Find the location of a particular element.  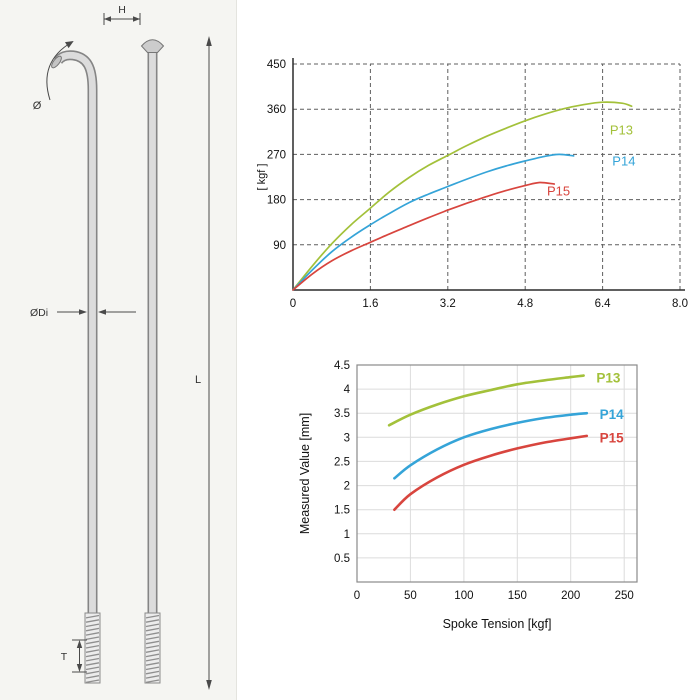

y-tick-label: 4 is located at coordinates (347, 390).